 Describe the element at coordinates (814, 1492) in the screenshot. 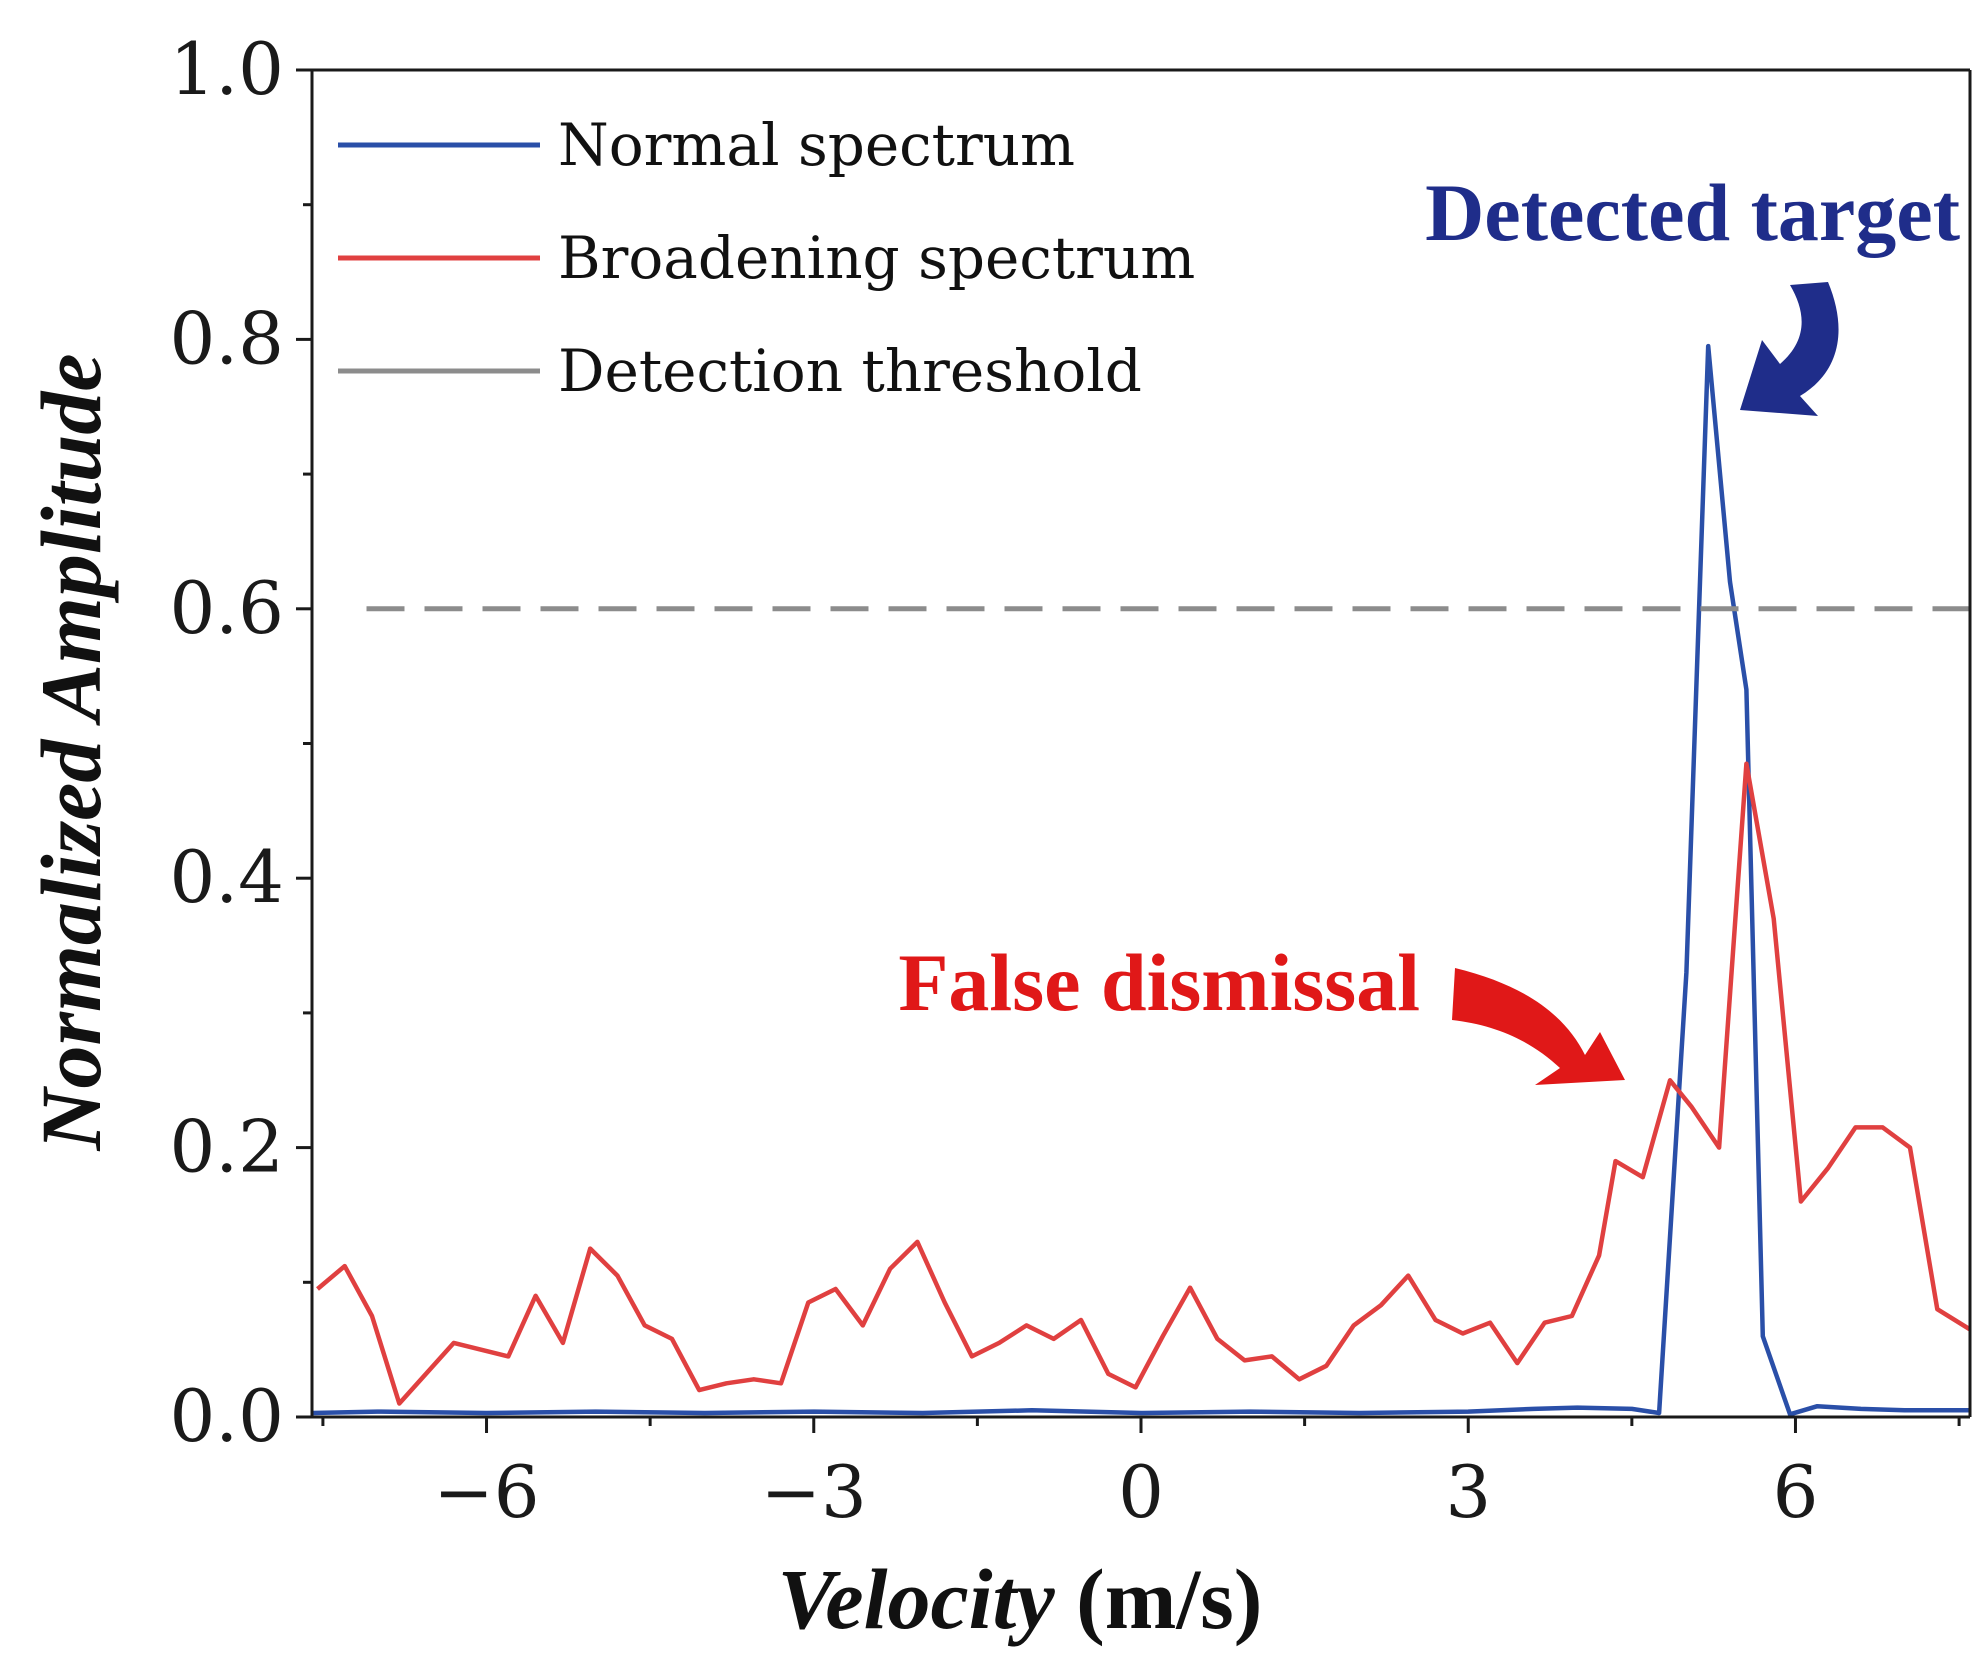

I see `x-tick-label: −3` at that location.